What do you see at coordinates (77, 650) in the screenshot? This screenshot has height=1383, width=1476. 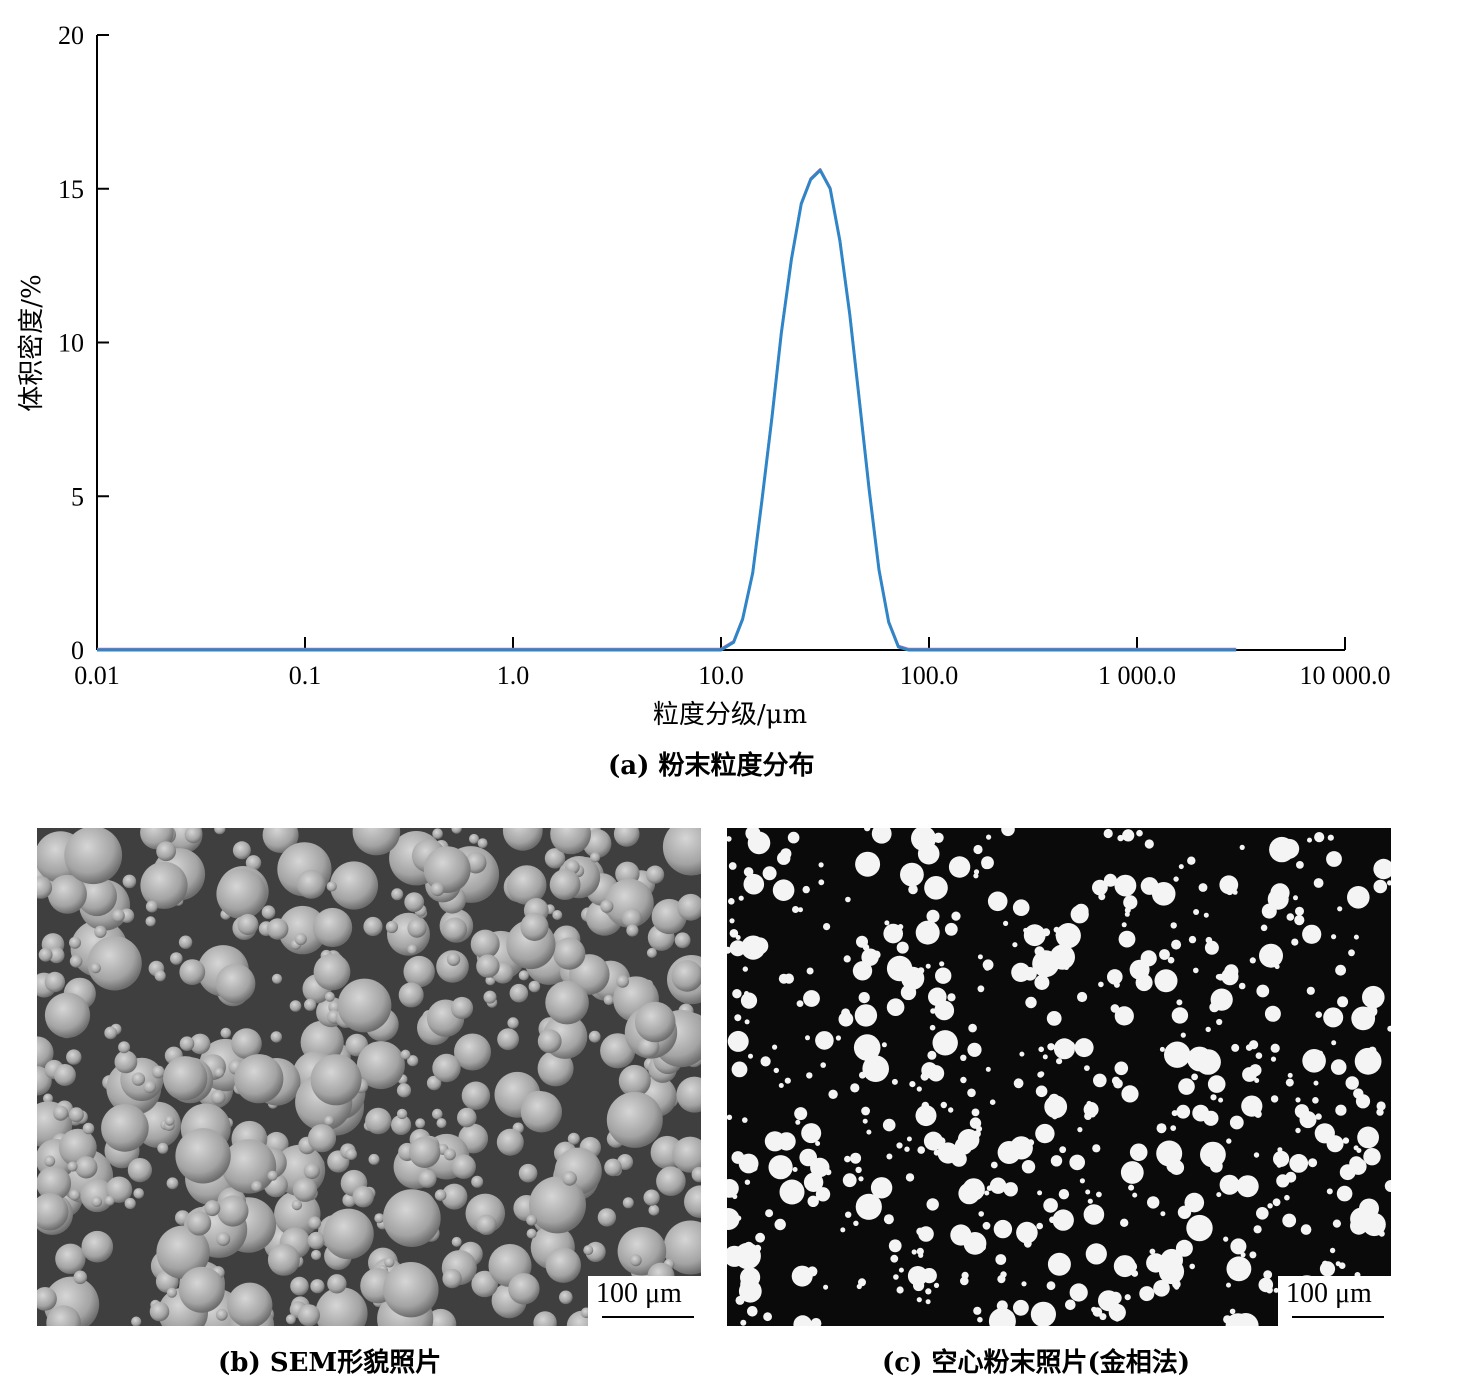 I see `y-tick-label: 0` at bounding box center [77, 650].